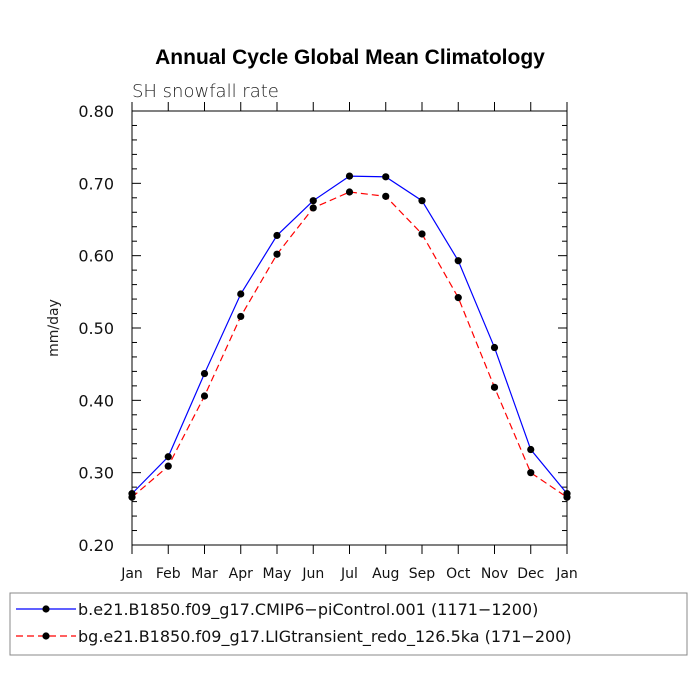 Image resolution: width=700 pixels, height=700 pixels. I want to click on x-tick-label: Feb, so click(168, 574).